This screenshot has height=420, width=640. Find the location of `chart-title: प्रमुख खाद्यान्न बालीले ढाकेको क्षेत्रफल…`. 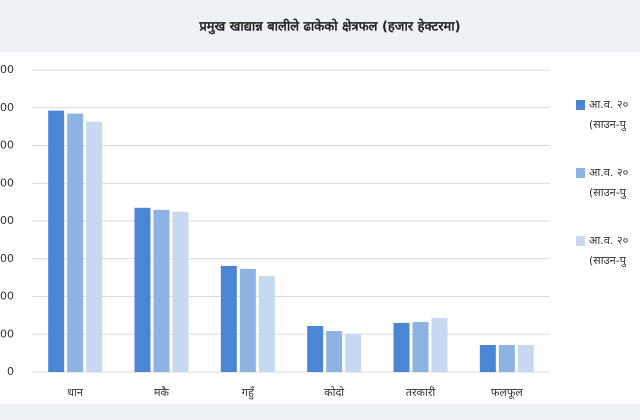

chart-title: प्रमुख खाद्यान्न बालीले ढाकेको क्षेत्रफल… is located at coordinates (329, 27).